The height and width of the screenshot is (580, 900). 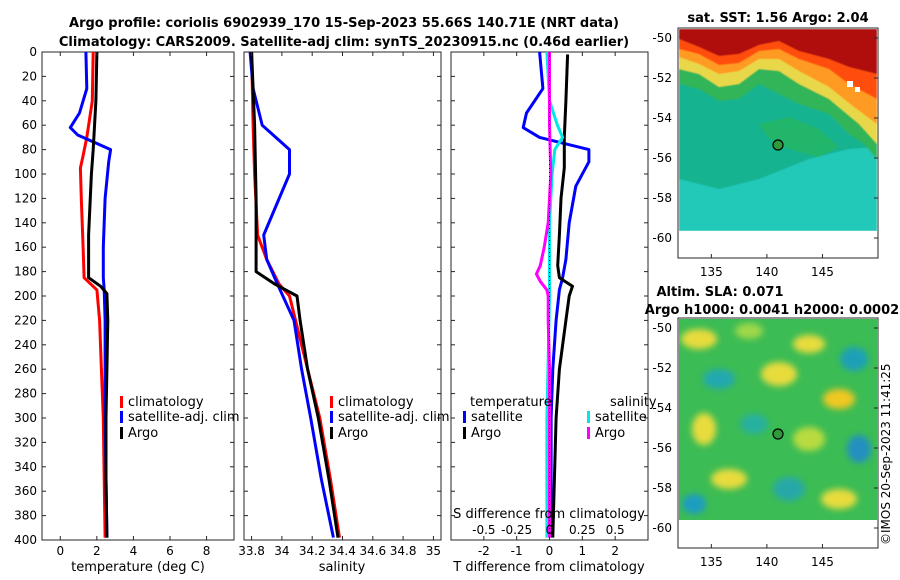 I want to click on series-line-argo, so click(x=295, y=295).